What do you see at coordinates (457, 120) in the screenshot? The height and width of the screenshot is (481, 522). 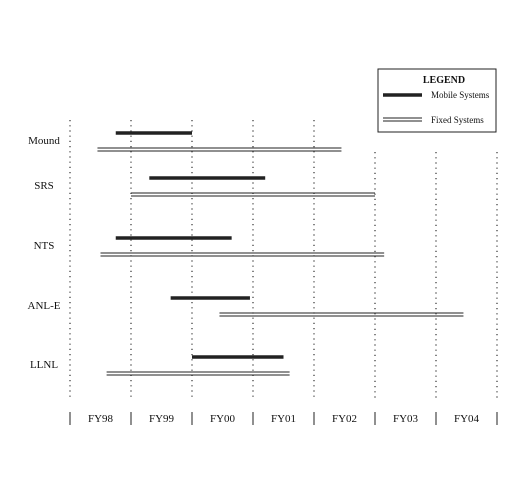 I see `legend-fixed-label: Fixed Systems` at bounding box center [457, 120].